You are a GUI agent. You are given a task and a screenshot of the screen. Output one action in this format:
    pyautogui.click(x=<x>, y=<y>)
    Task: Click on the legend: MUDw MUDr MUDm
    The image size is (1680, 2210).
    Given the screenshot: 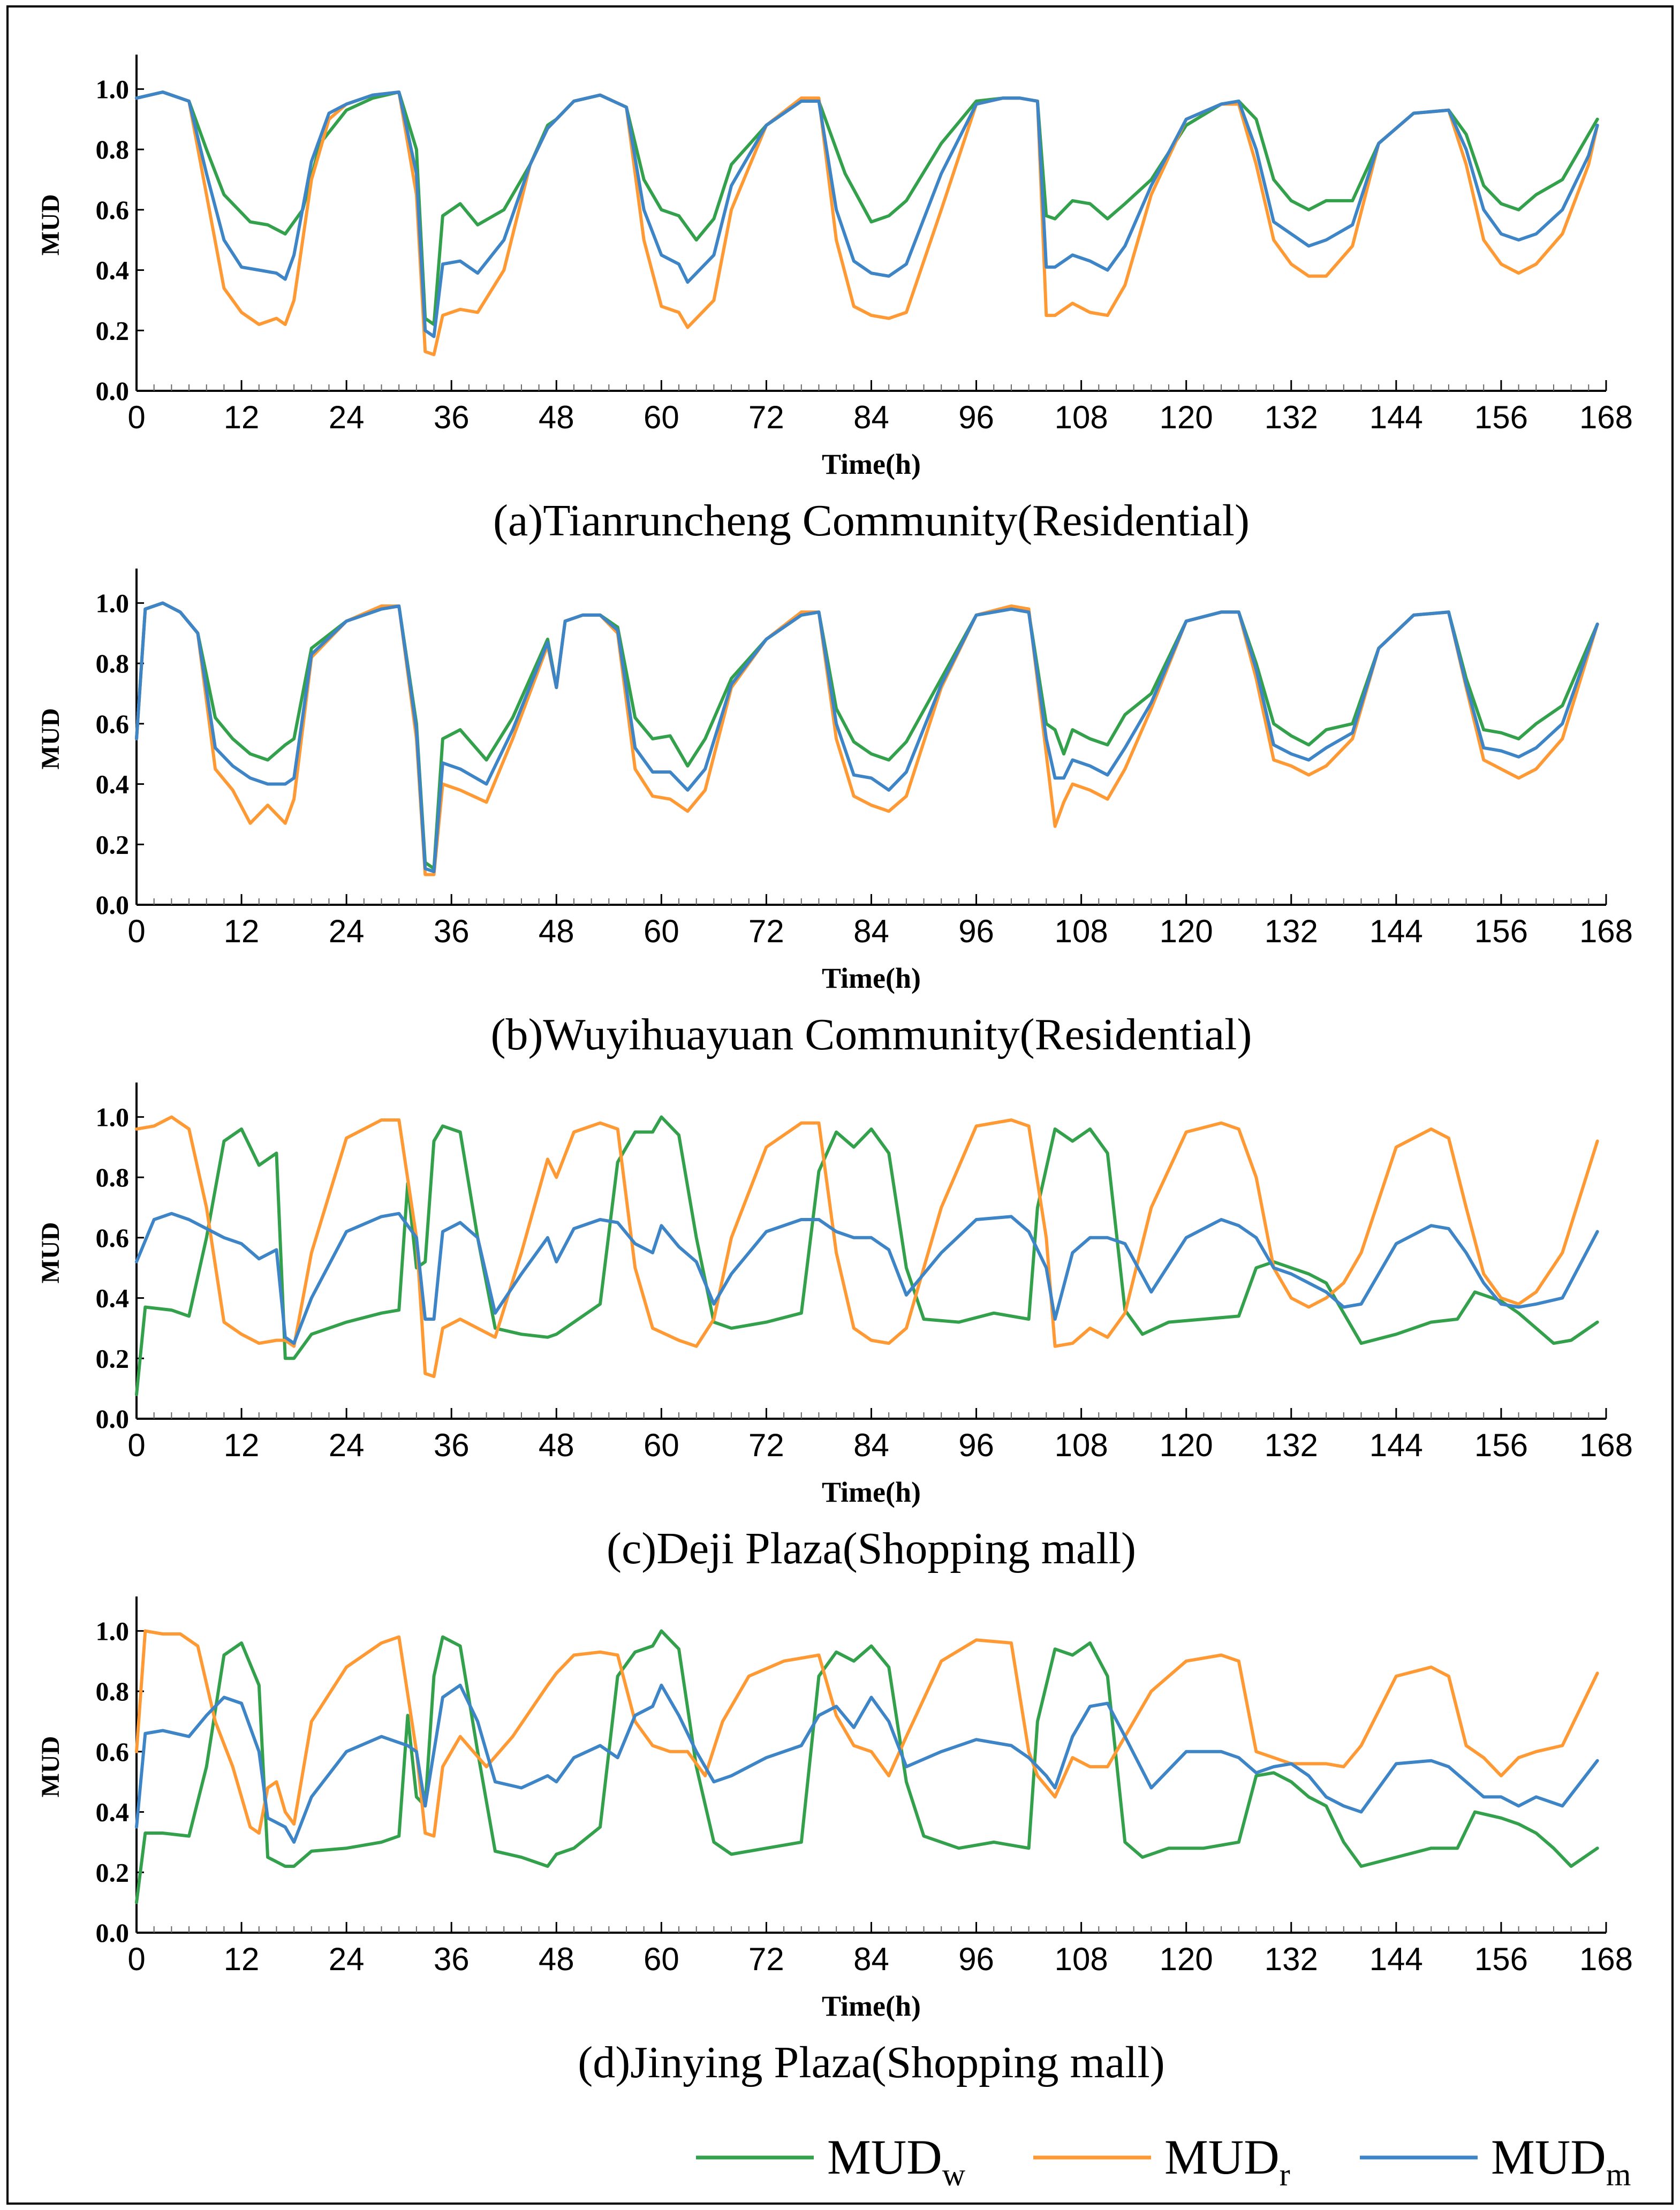 What is the action you would take?
    pyautogui.click(x=1163, y=2161)
    